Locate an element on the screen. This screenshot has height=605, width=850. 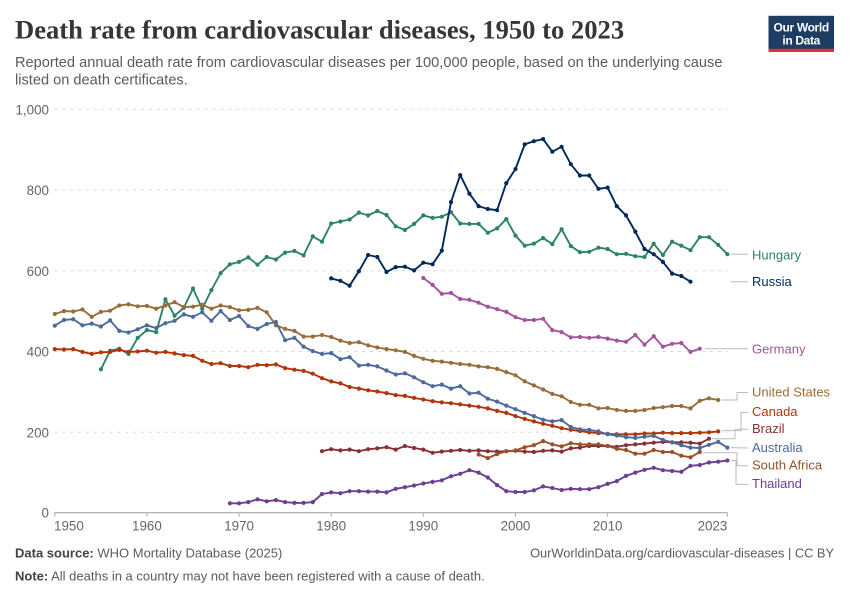
svg-text: Germany is located at coordinates (779, 348).